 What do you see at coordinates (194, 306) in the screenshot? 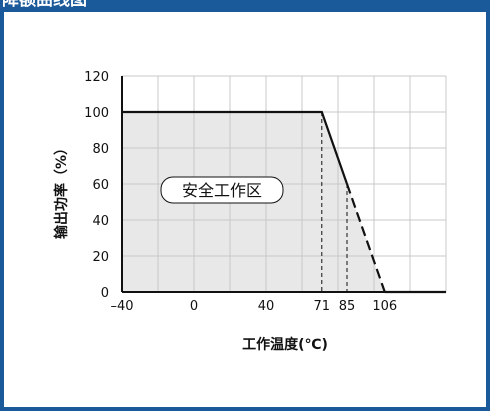
I see `x-tick-label: 0` at bounding box center [194, 306].